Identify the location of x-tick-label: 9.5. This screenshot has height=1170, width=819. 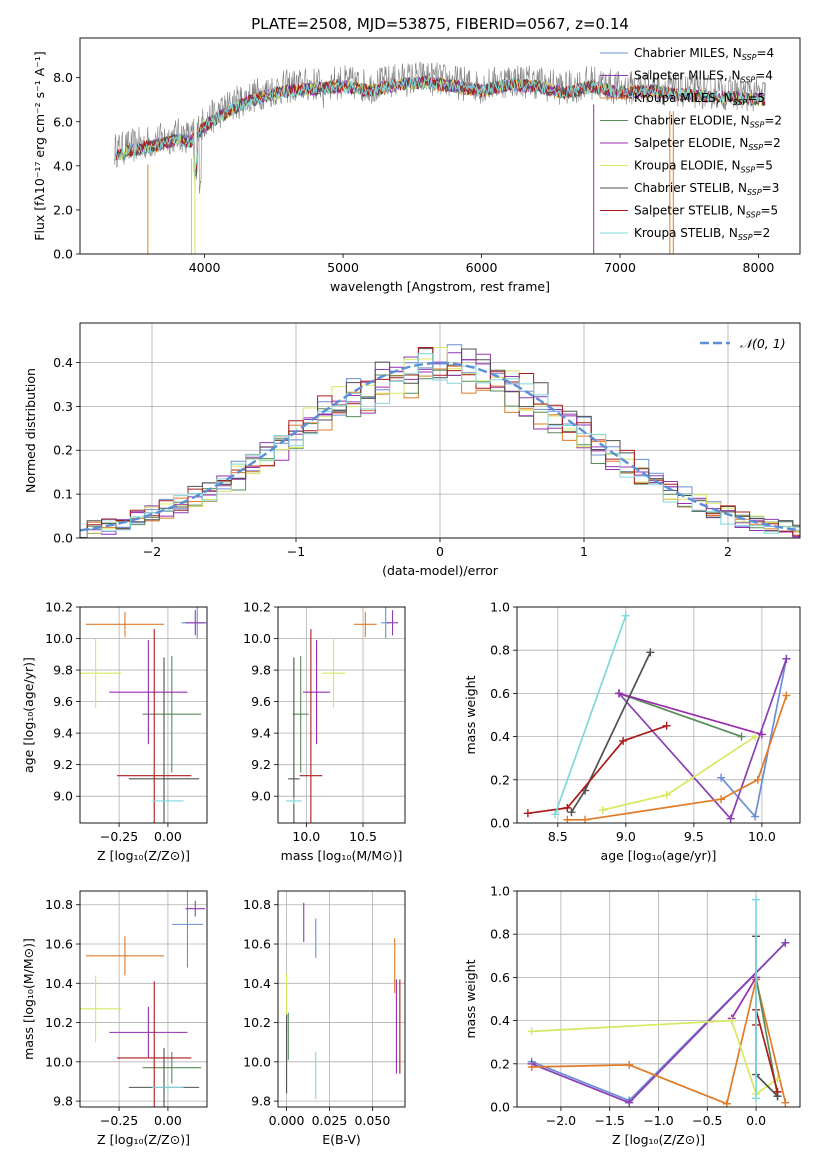
(694, 836).